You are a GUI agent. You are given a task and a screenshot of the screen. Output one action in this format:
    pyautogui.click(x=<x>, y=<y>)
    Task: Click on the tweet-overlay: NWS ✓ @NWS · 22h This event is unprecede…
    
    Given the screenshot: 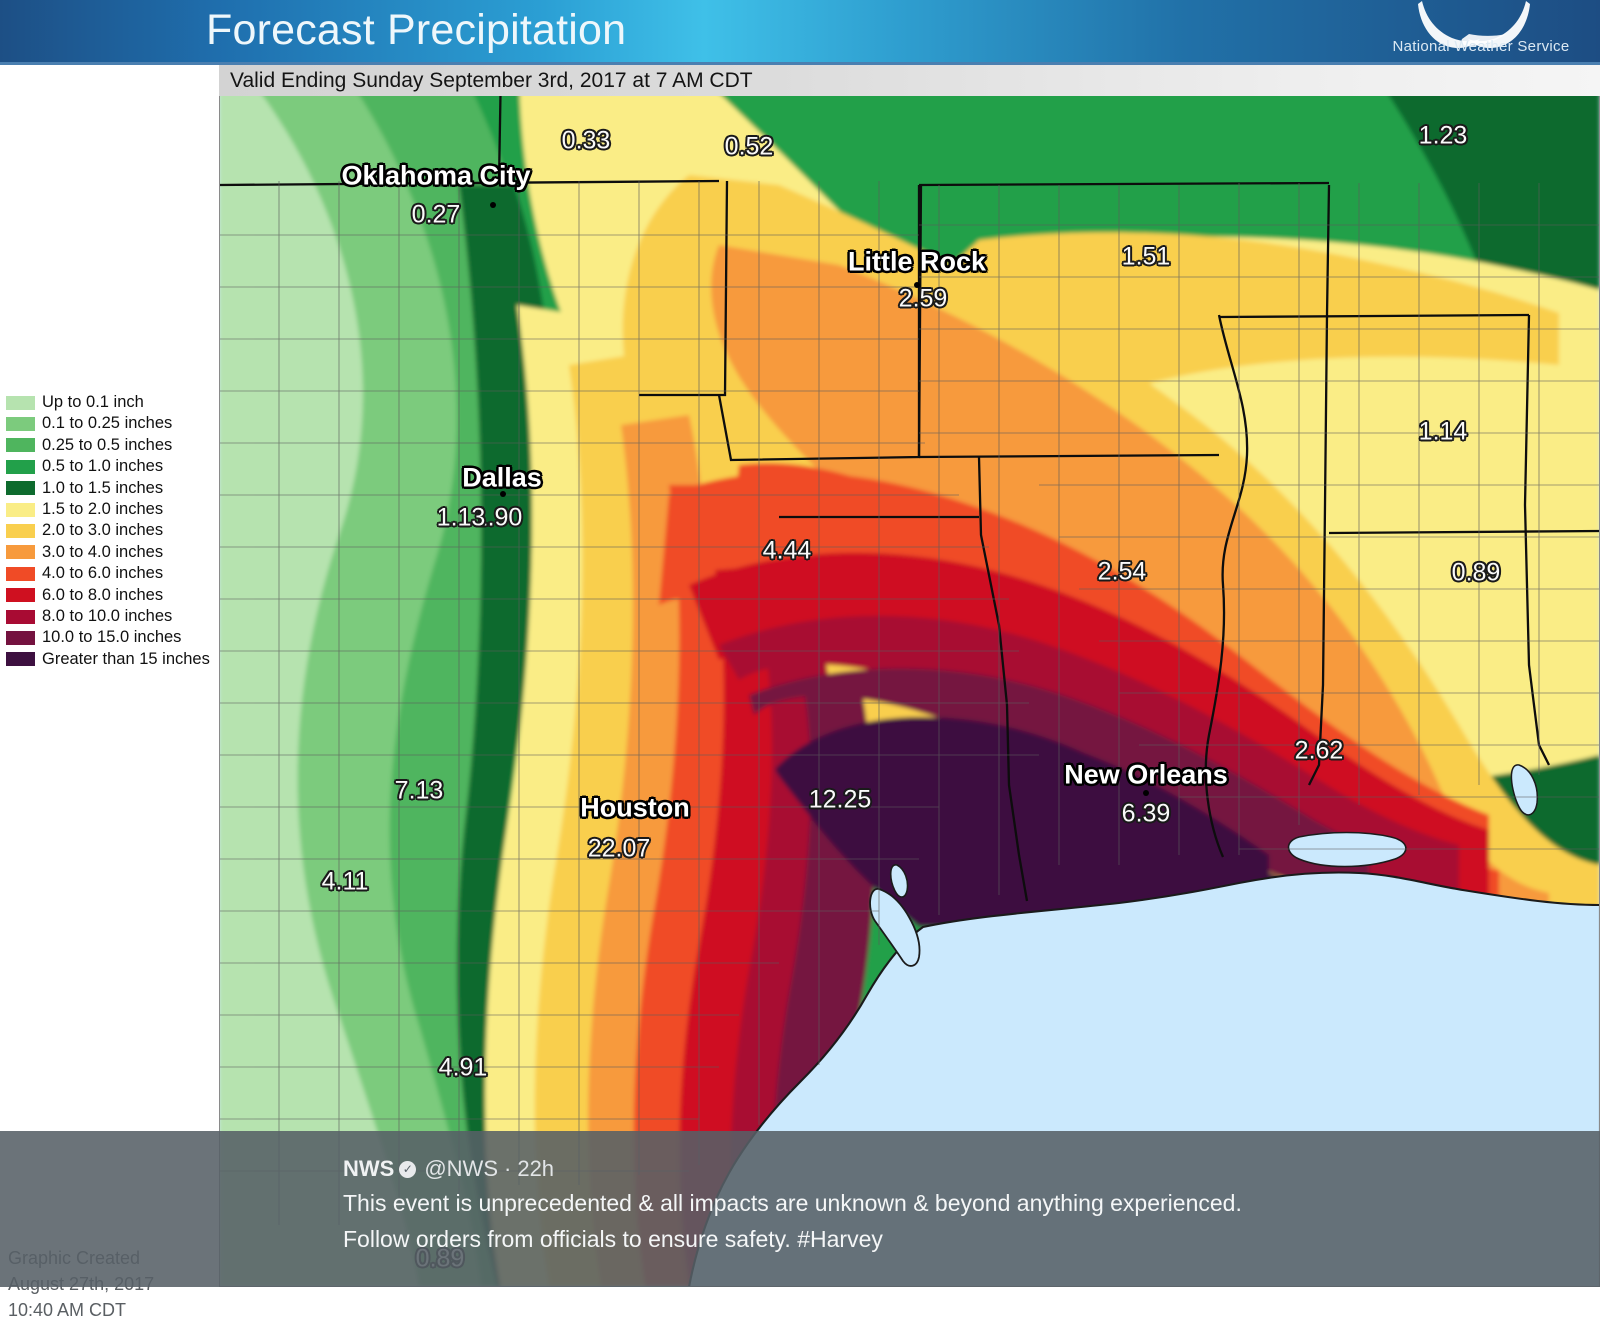 What is the action you would take?
    pyautogui.click(x=800, y=1209)
    